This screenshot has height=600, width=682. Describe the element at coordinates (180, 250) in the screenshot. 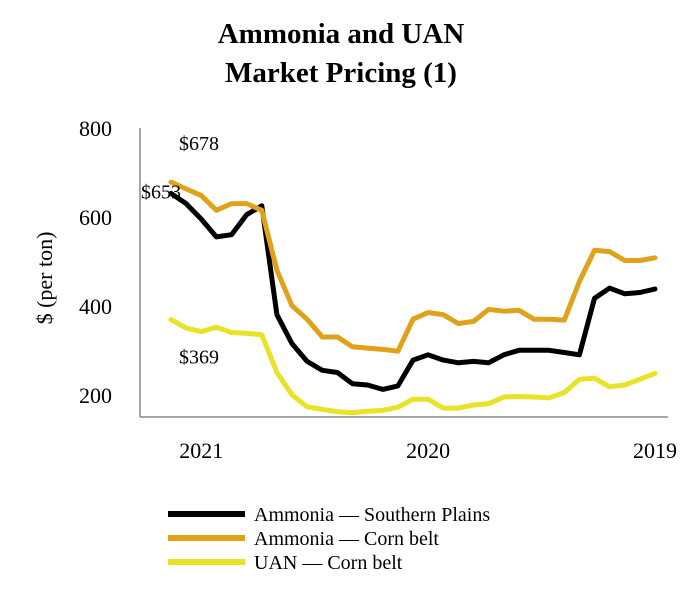

I see `data-labels: $678 $653 $369` at that location.